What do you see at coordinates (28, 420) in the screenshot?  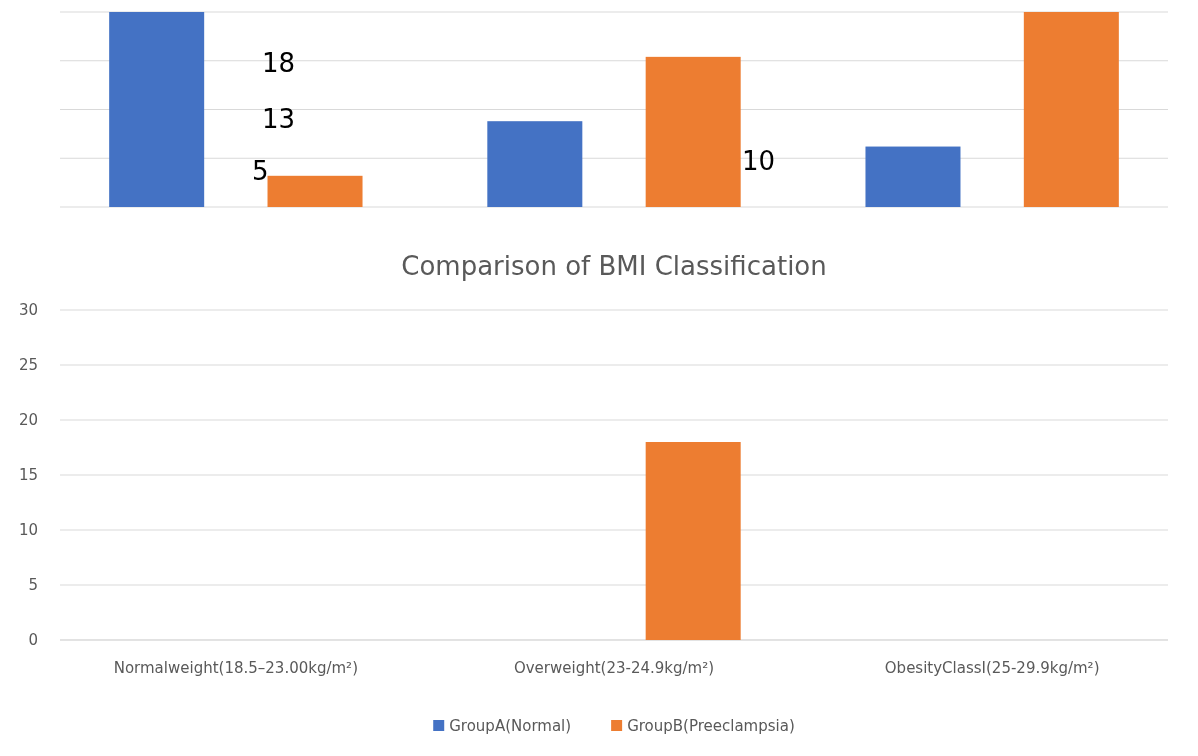 I see `y-tick-label: 20` at bounding box center [28, 420].